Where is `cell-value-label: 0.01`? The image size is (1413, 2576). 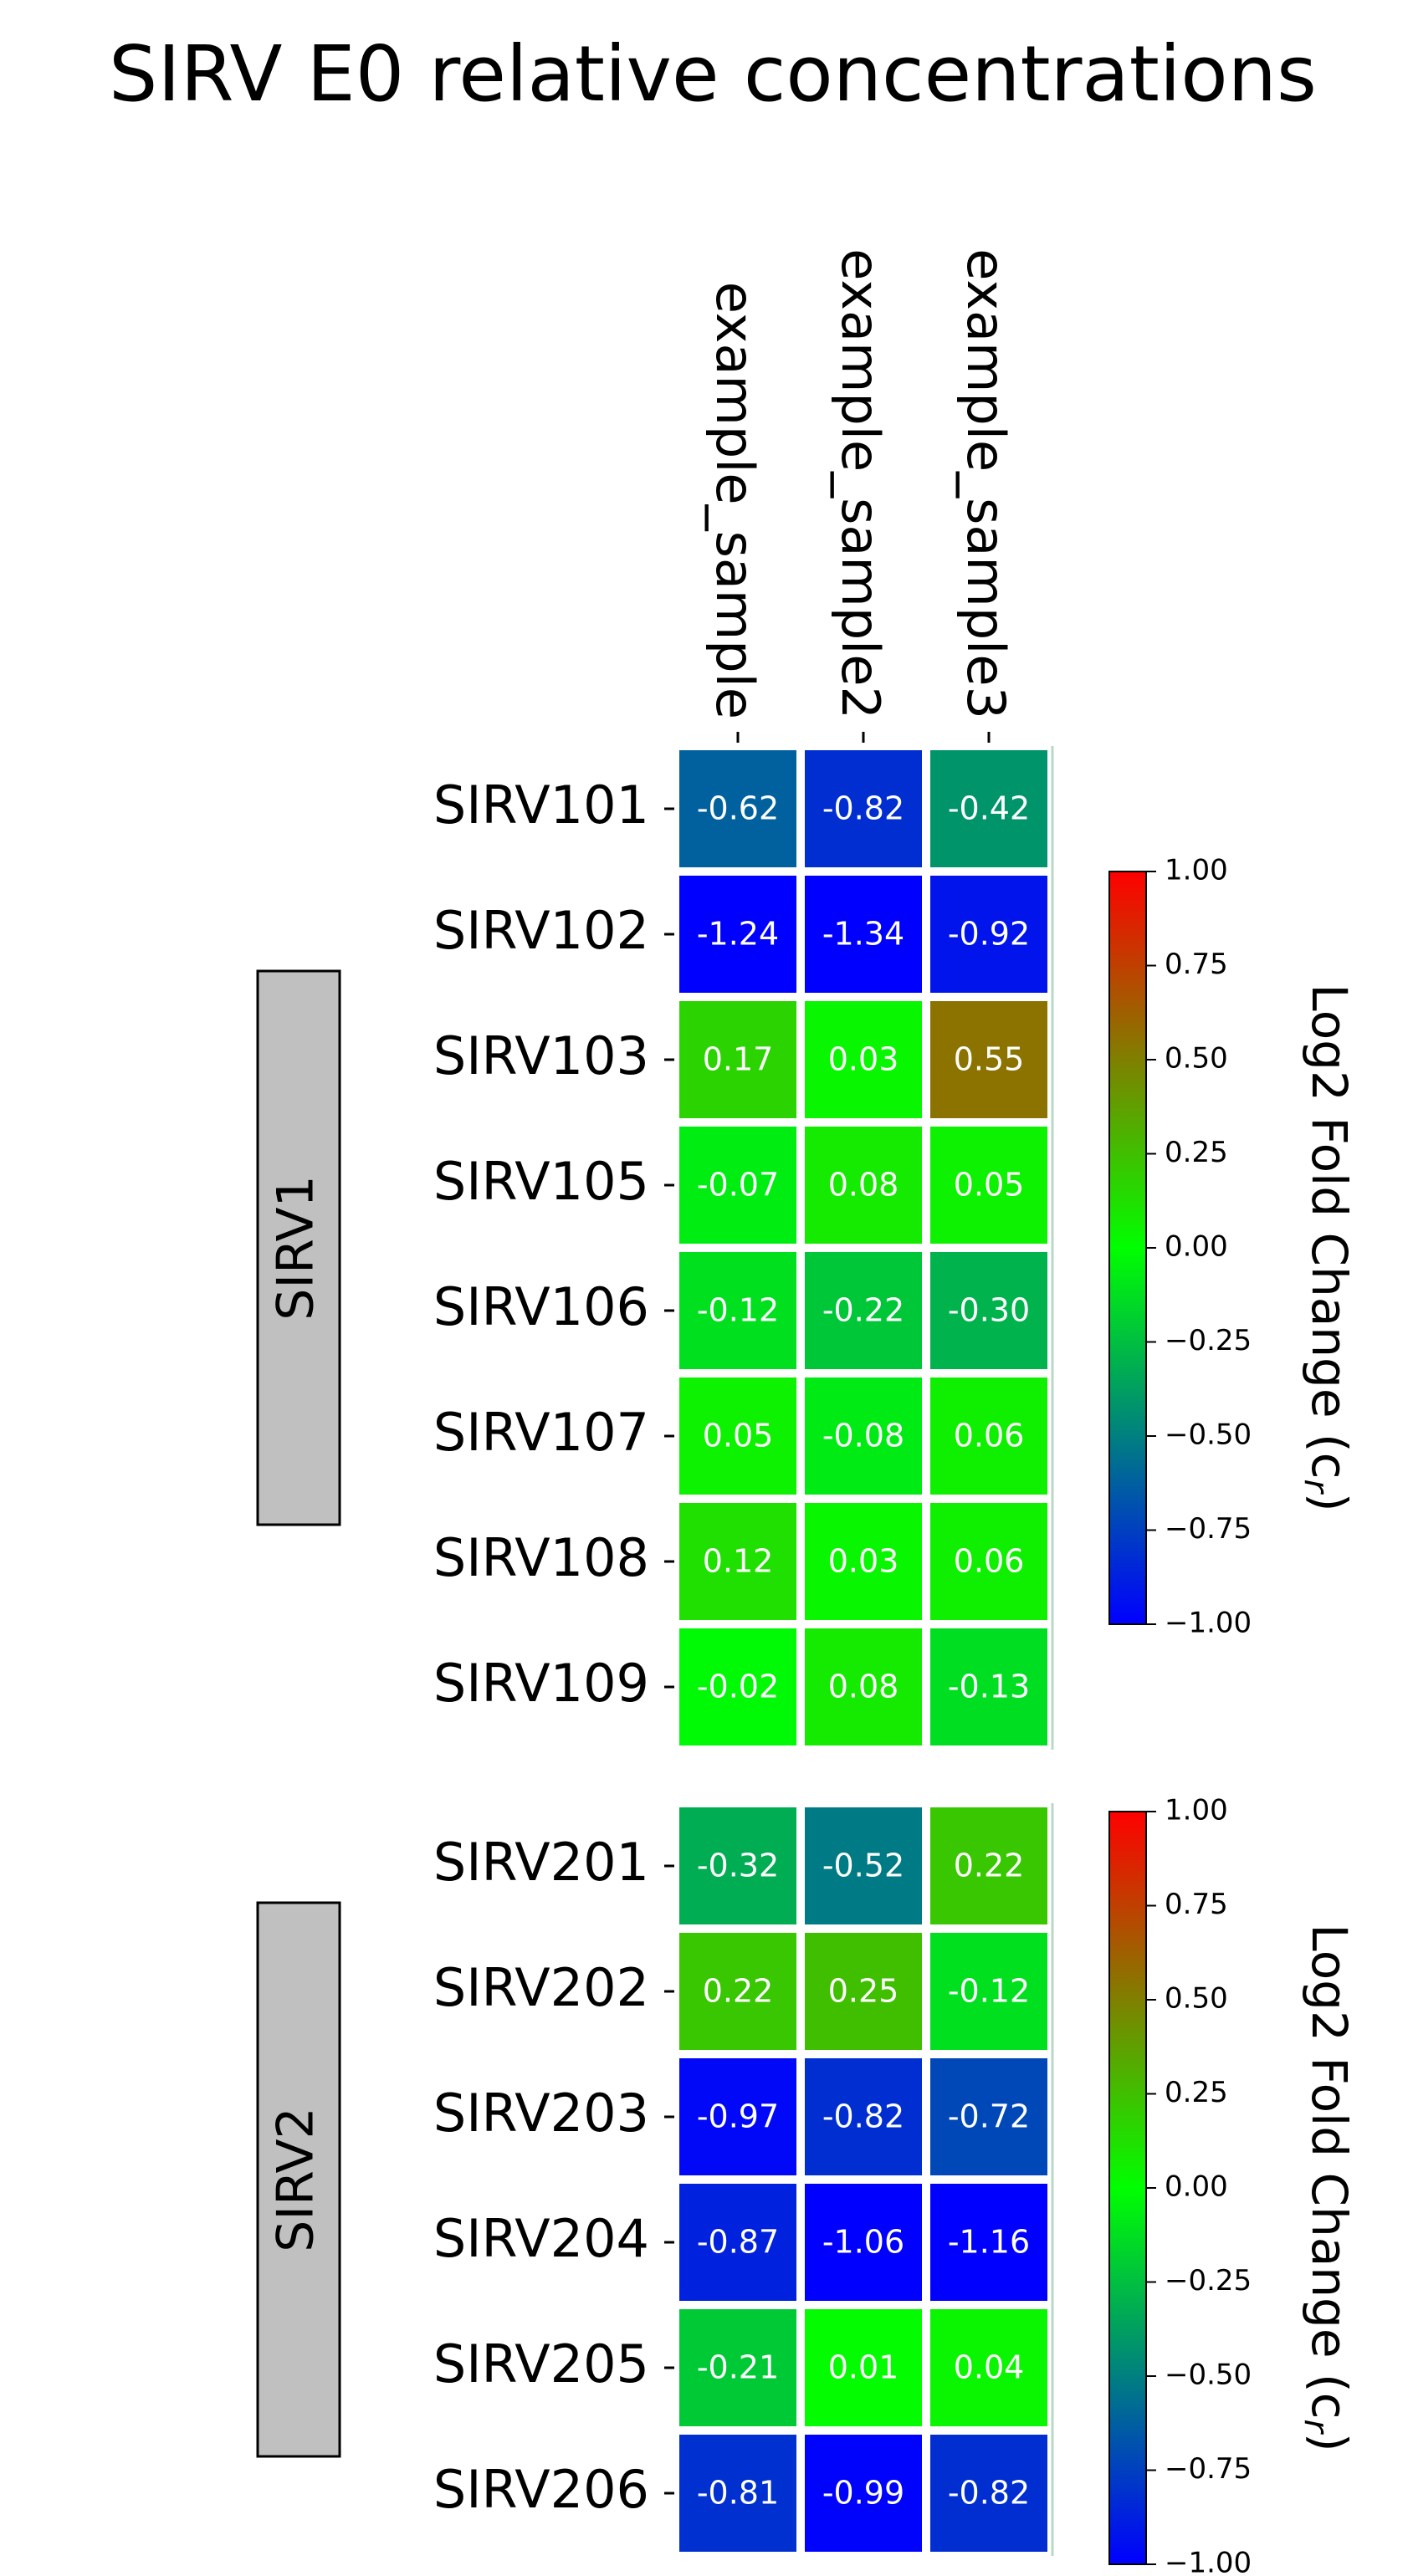
cell-value-label: 0.01 is located at coordinates (864, 2367).